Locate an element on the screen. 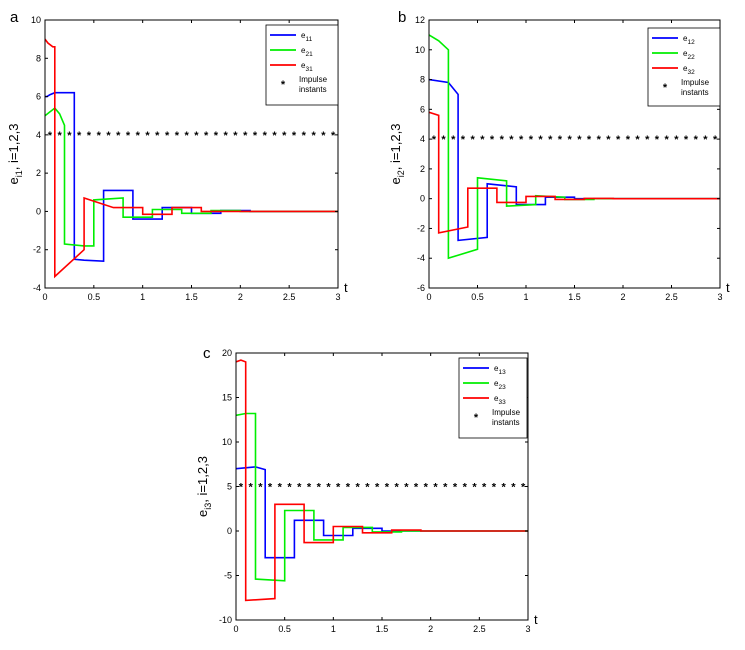 The width and height of the screenshot is (745, 650). y-axis-label: ei2, i=1,2,3 is located at coordinates (397, 154).